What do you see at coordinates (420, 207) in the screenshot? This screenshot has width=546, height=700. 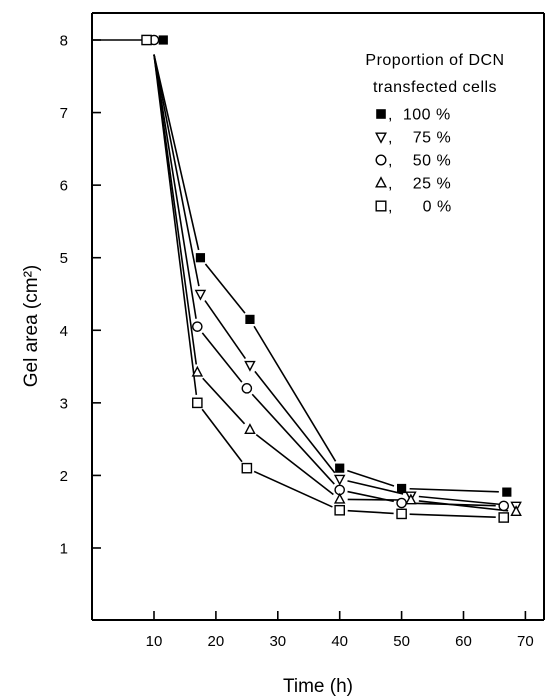 I see `legend-label-4: , 0 %` at bounding box center [420, 207].